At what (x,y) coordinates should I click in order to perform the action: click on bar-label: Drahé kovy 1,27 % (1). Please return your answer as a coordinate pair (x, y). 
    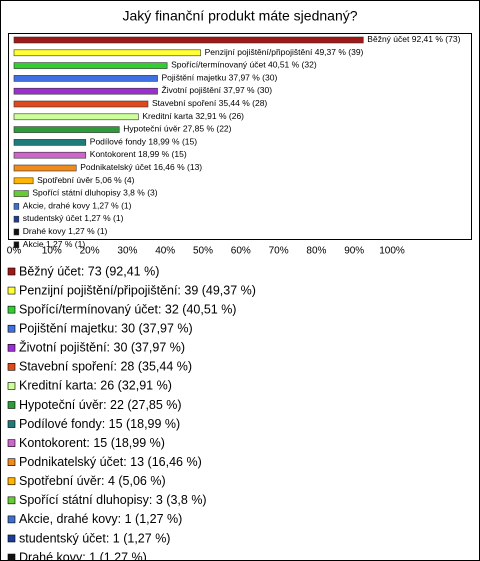
    Looking at the image, I should click on (65, 231).